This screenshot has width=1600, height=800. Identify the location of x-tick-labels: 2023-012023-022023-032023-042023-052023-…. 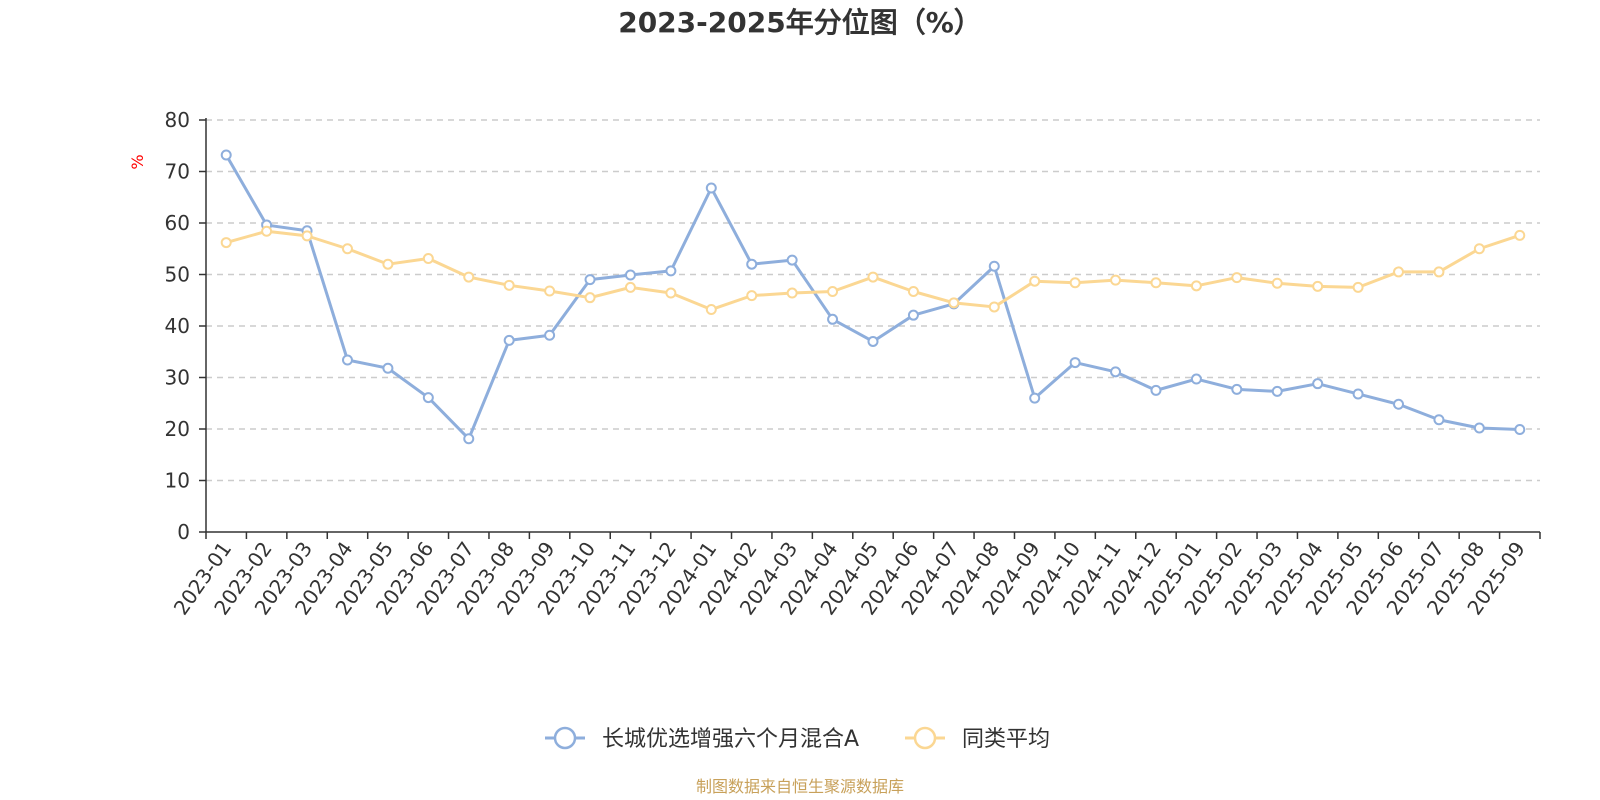
(849, 578).